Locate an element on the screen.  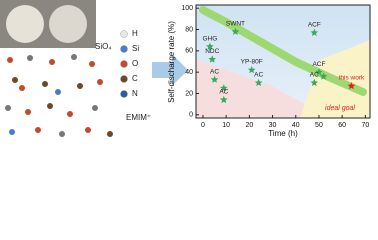
legend-label: Si is located at coordinates (135, 48).